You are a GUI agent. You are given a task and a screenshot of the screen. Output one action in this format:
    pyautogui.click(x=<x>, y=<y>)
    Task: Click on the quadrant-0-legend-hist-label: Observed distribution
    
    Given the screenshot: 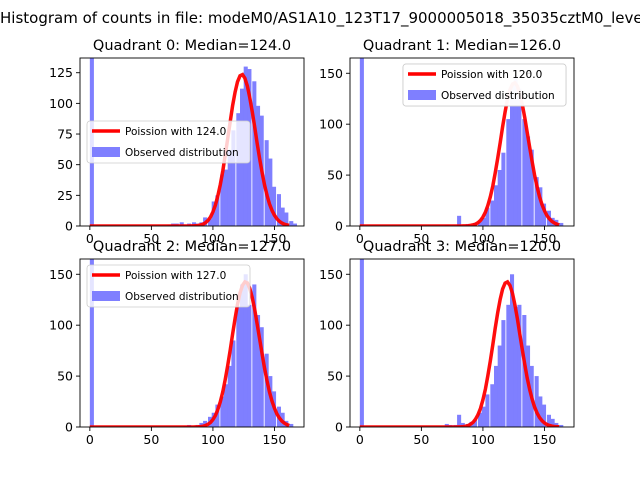 What is the action you would take?
    pyautogui.click(x=182, y=153)
    